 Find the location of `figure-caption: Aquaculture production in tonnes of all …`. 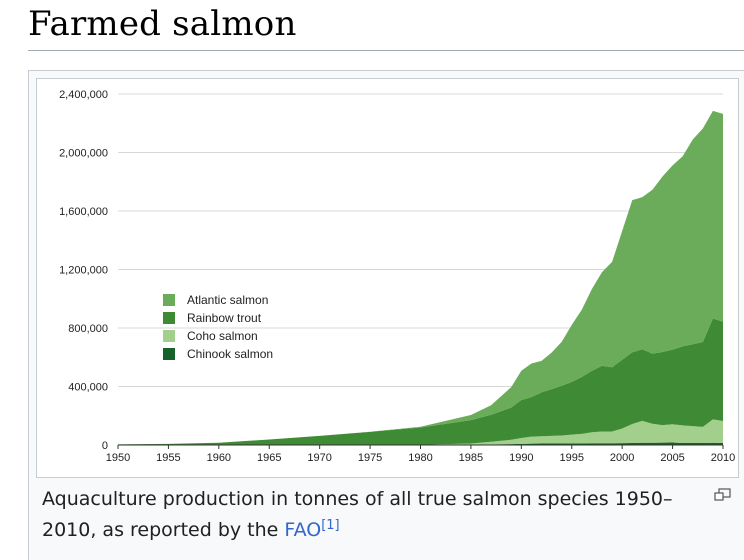

figure-caption: Aquaculture production in tonnes of all … is located at coordinates (362, 515).